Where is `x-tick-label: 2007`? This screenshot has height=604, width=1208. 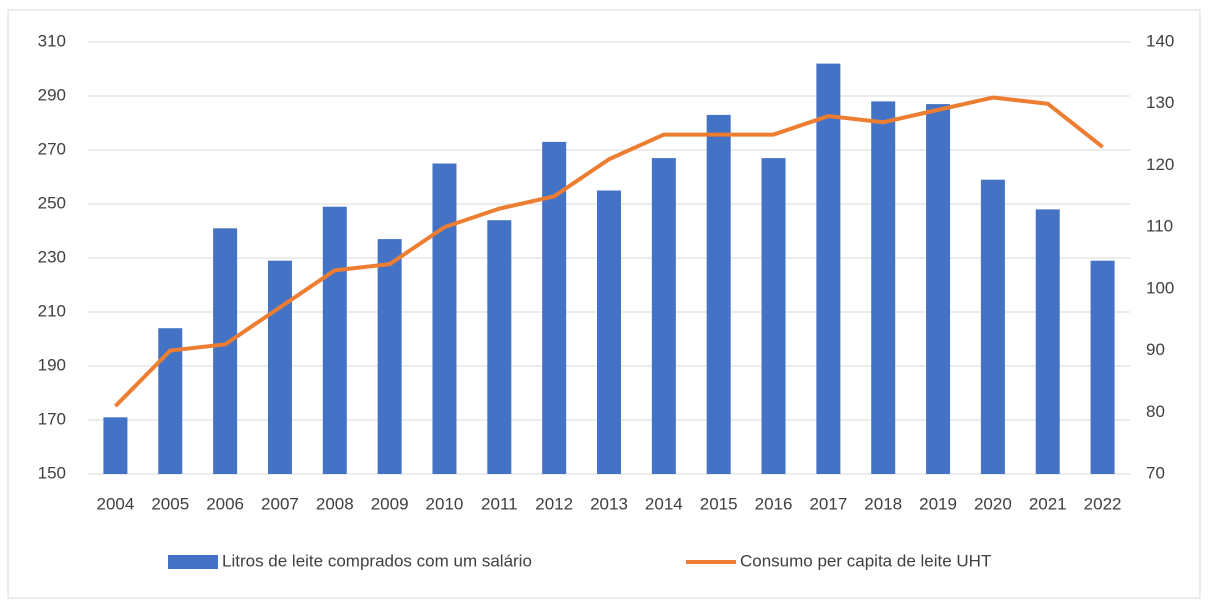
x-tick-label: 2007 is located at coordinates (280, 503).